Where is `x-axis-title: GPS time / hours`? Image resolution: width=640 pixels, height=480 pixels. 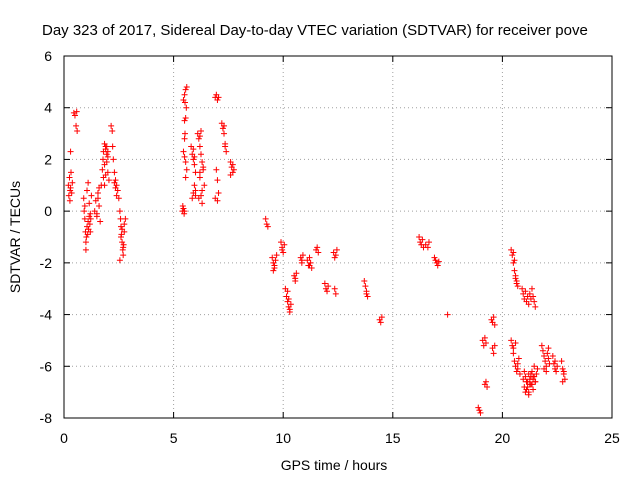 x-axis-title: GPS time / hours is located at coordinates (334, 465).